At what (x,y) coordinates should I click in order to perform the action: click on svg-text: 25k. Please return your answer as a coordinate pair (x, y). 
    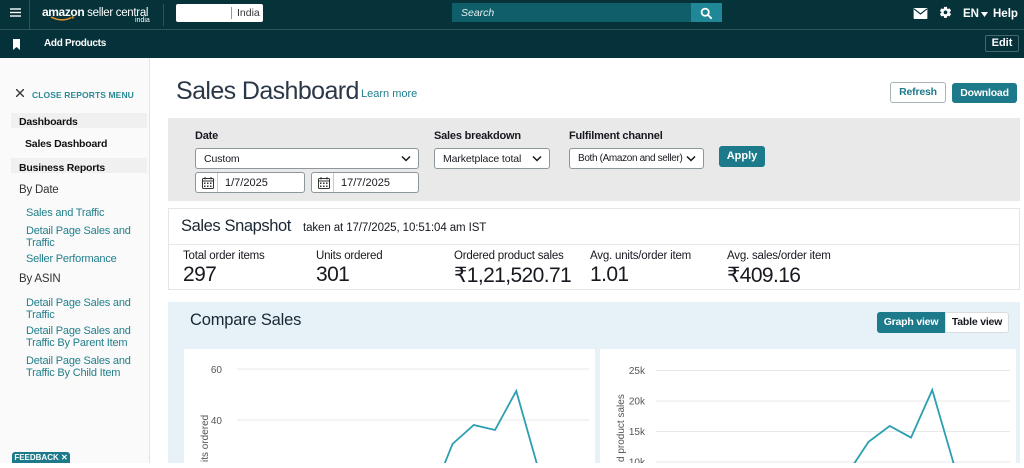
    Looking at the image, I should click on (637, 371).